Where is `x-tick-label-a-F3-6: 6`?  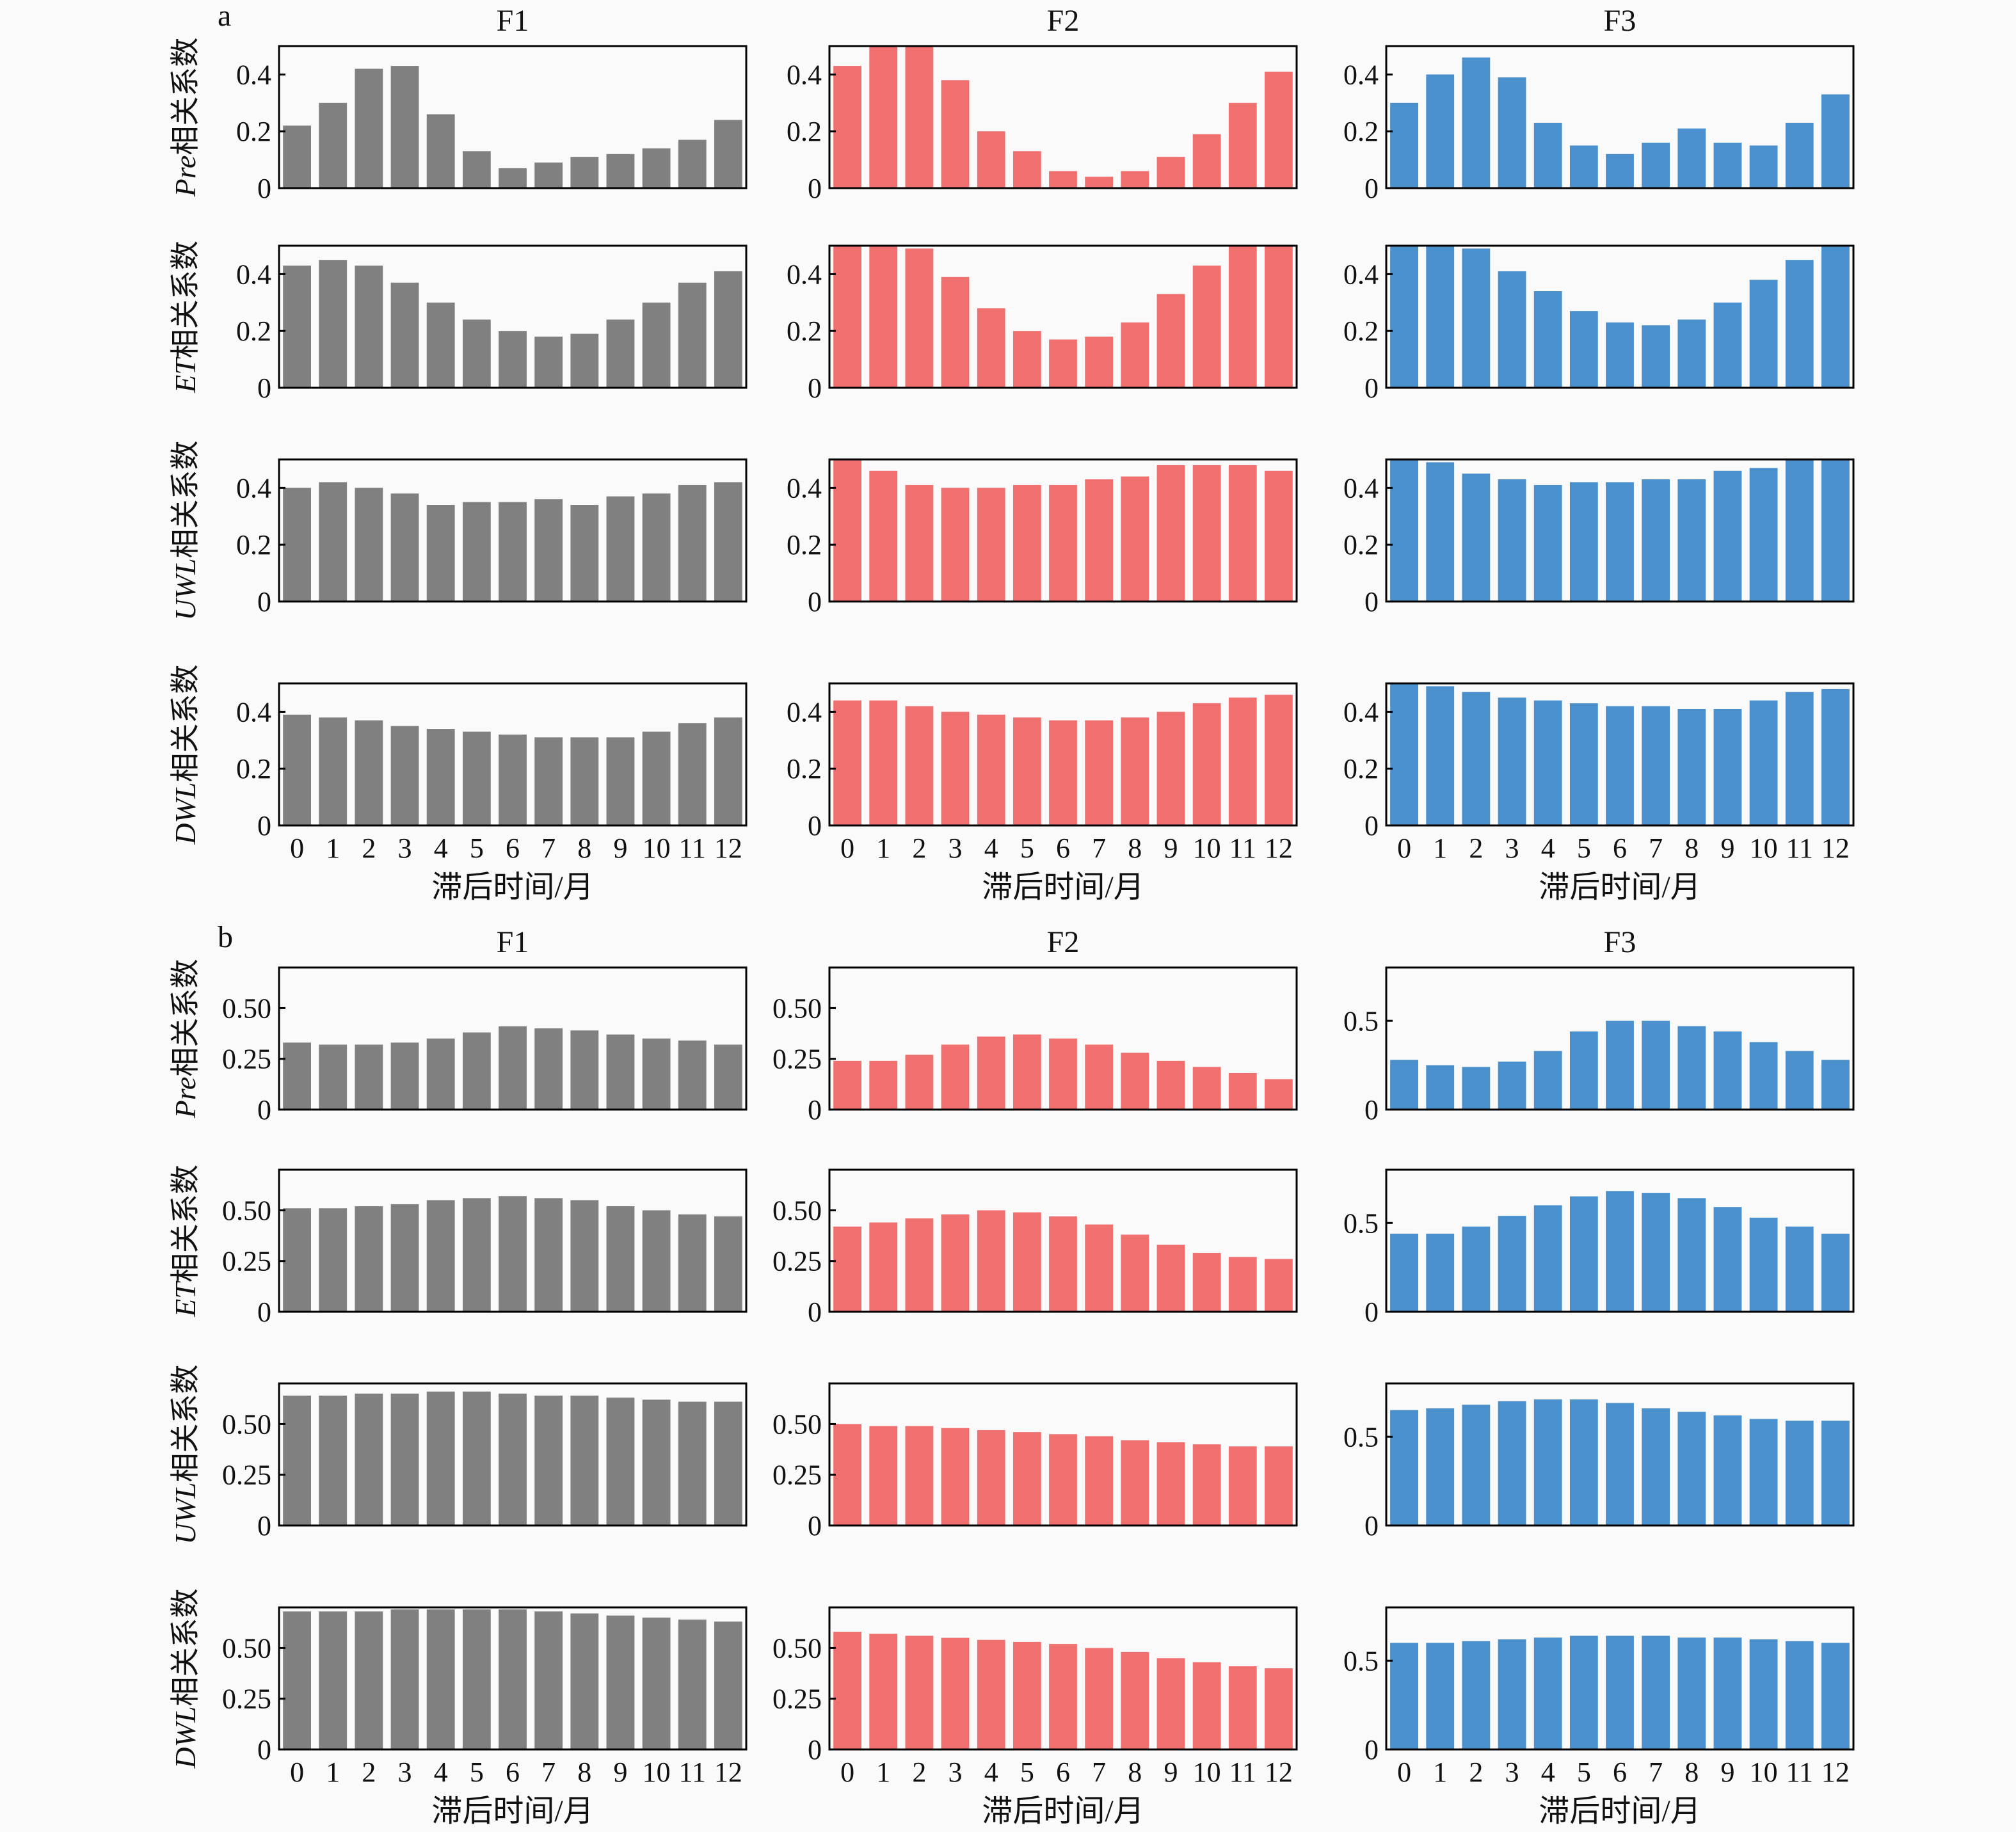 x-tick-label-a-F3-6: 6 is located at coordinates (1620, 848).